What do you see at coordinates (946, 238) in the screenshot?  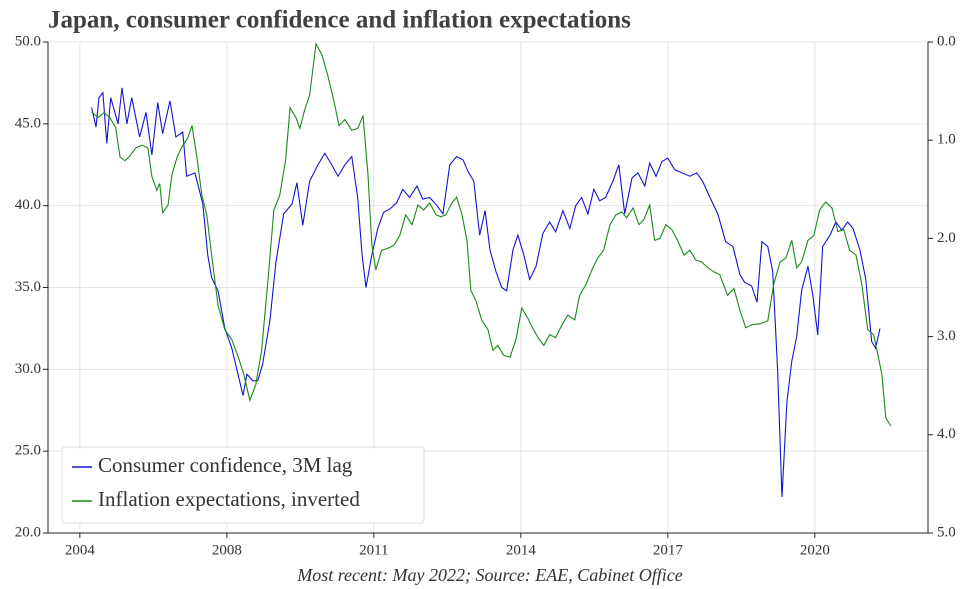 I see `y2-tick-label: 2.0` at bounding box center [946, 238].